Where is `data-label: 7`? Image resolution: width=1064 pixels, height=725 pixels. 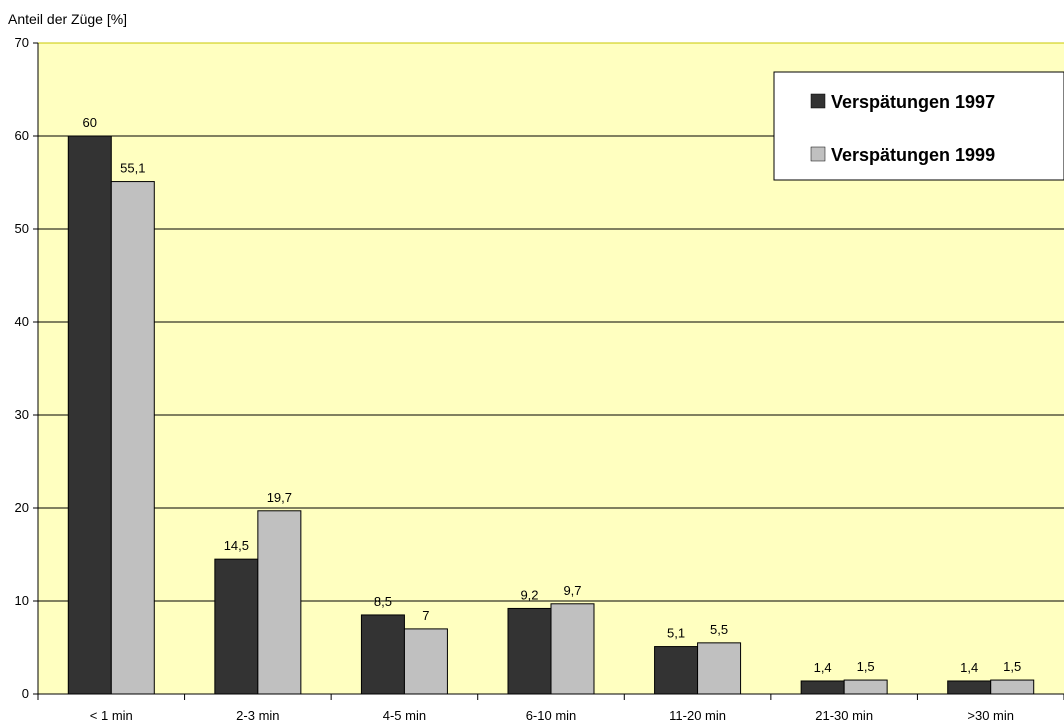
data-label: 7 is located at coordinates (425, 615).